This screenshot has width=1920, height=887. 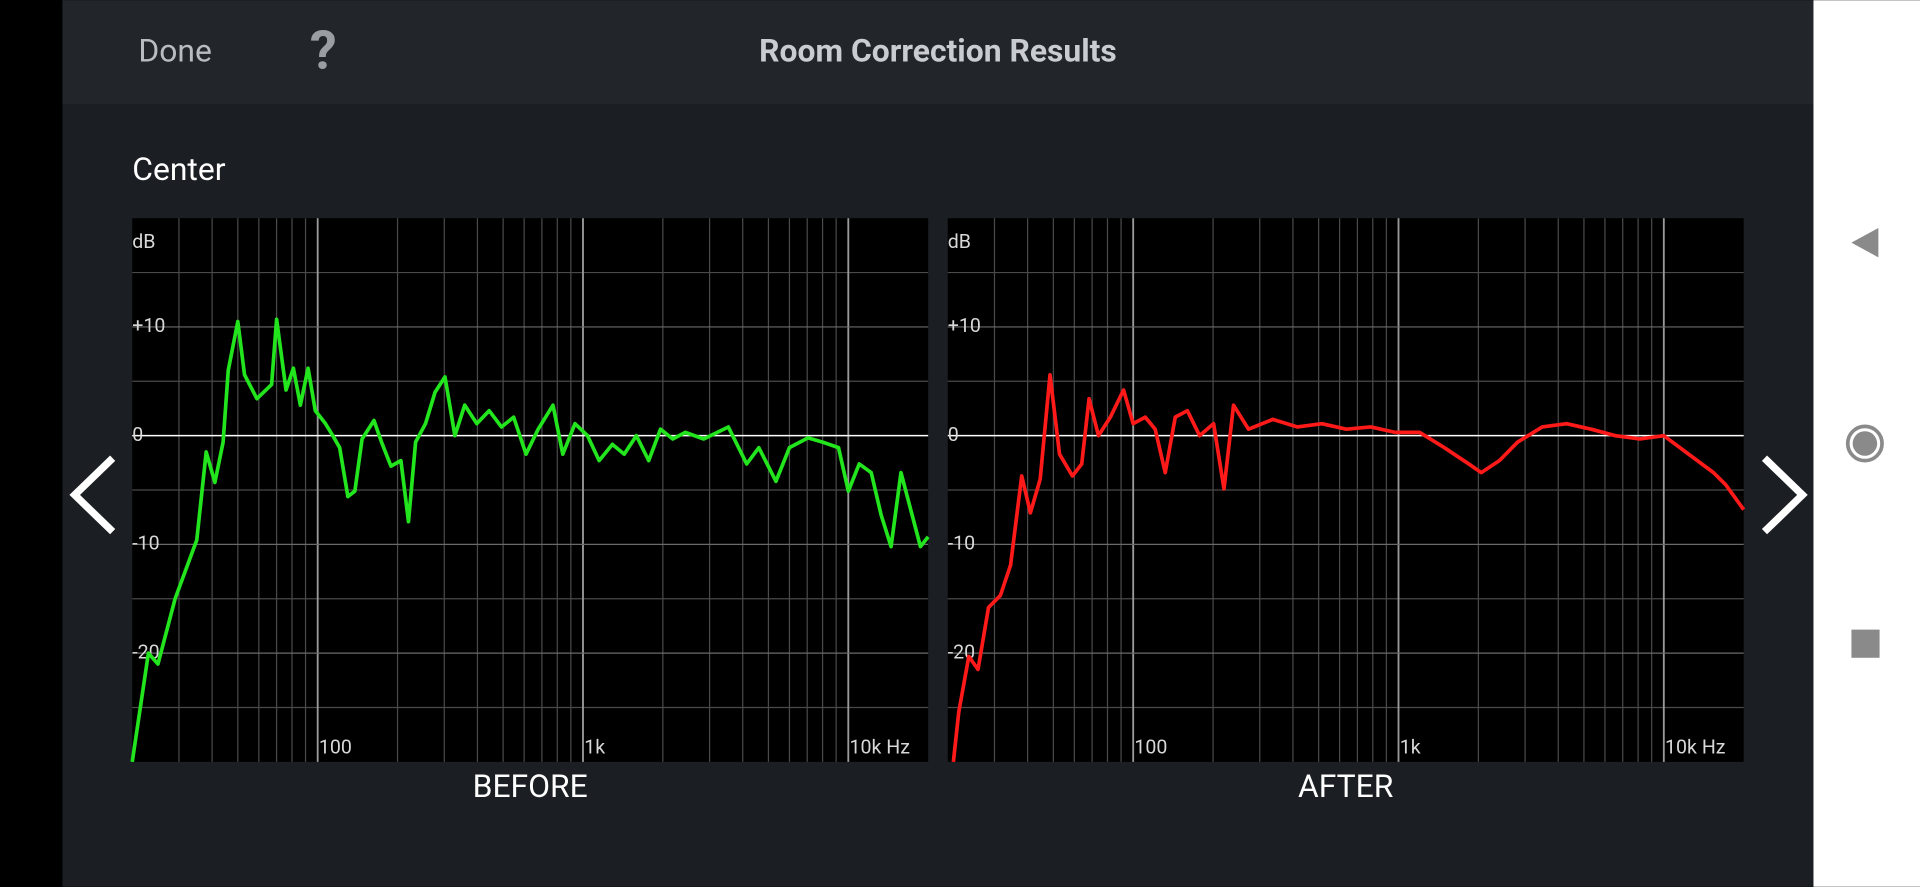 I want to click on page-title: Room Correction Results, so click(x=938, y=50).